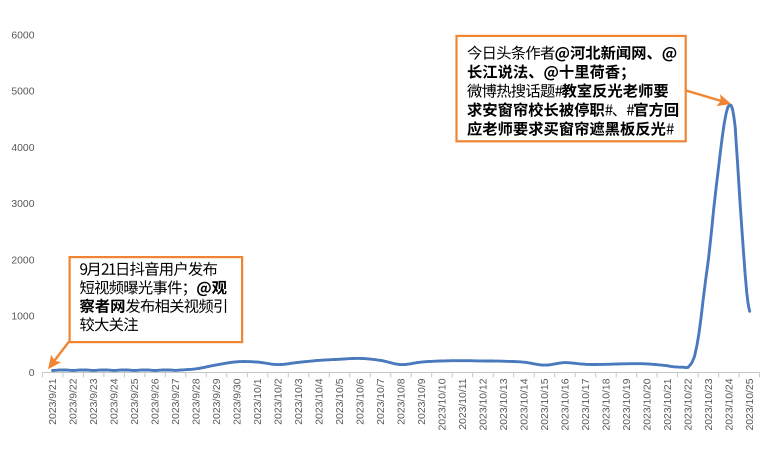 The image size is (769, 452). What do you see at coordinates (258, 401) in the screenshot?
I see `svg-text: 2023/10/1` at bounding box center [258, 401].